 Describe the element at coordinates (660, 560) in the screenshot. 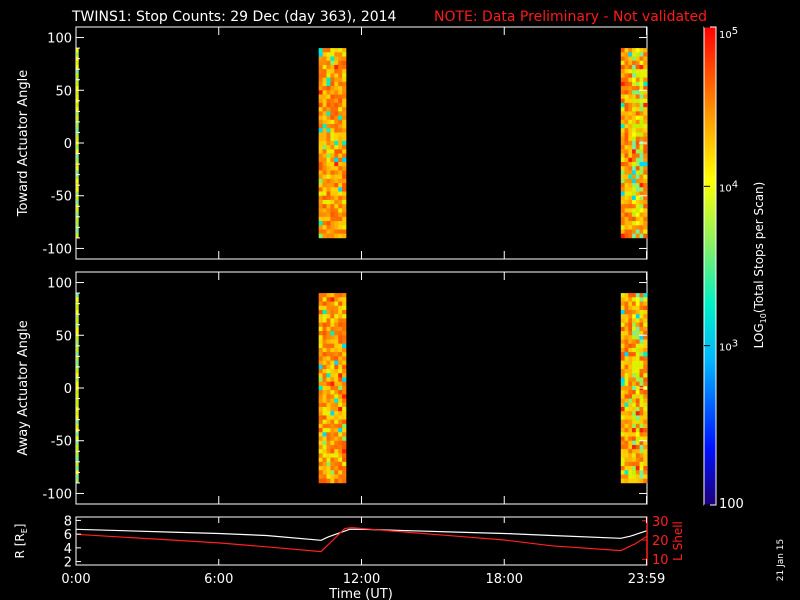

I see `lshell-tick-label: 10` at that location.